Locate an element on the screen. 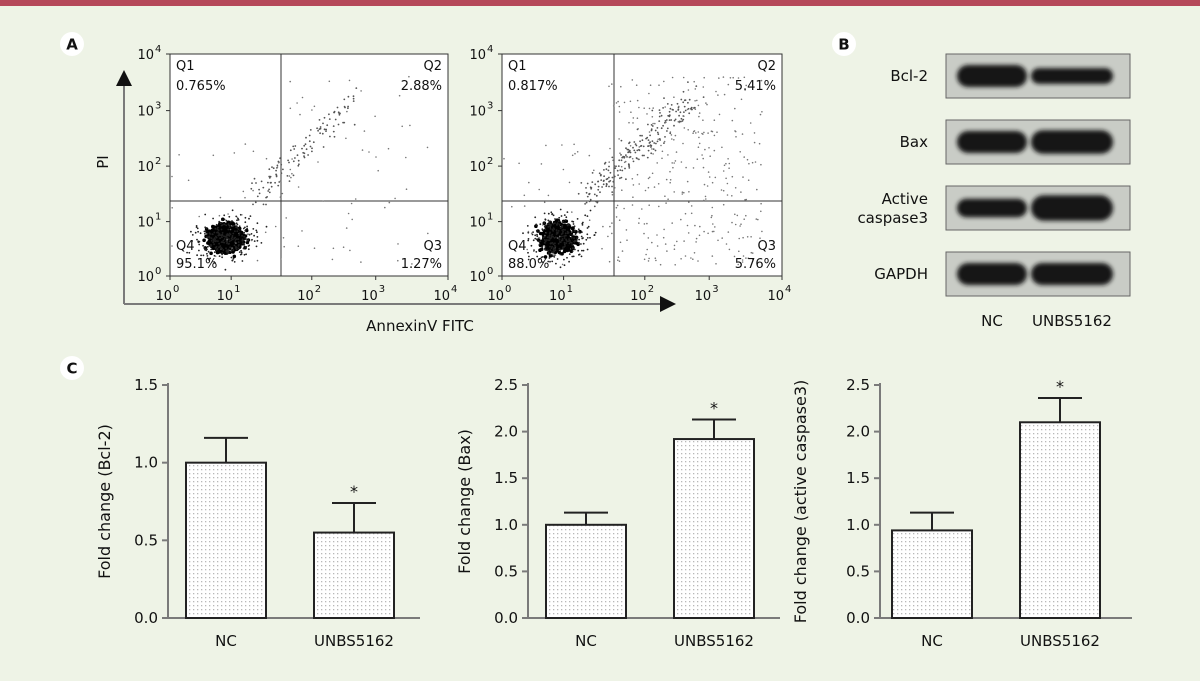 The height and width of the screenshot is (681, 1200). blot-band is located at coordinates (992, 76).